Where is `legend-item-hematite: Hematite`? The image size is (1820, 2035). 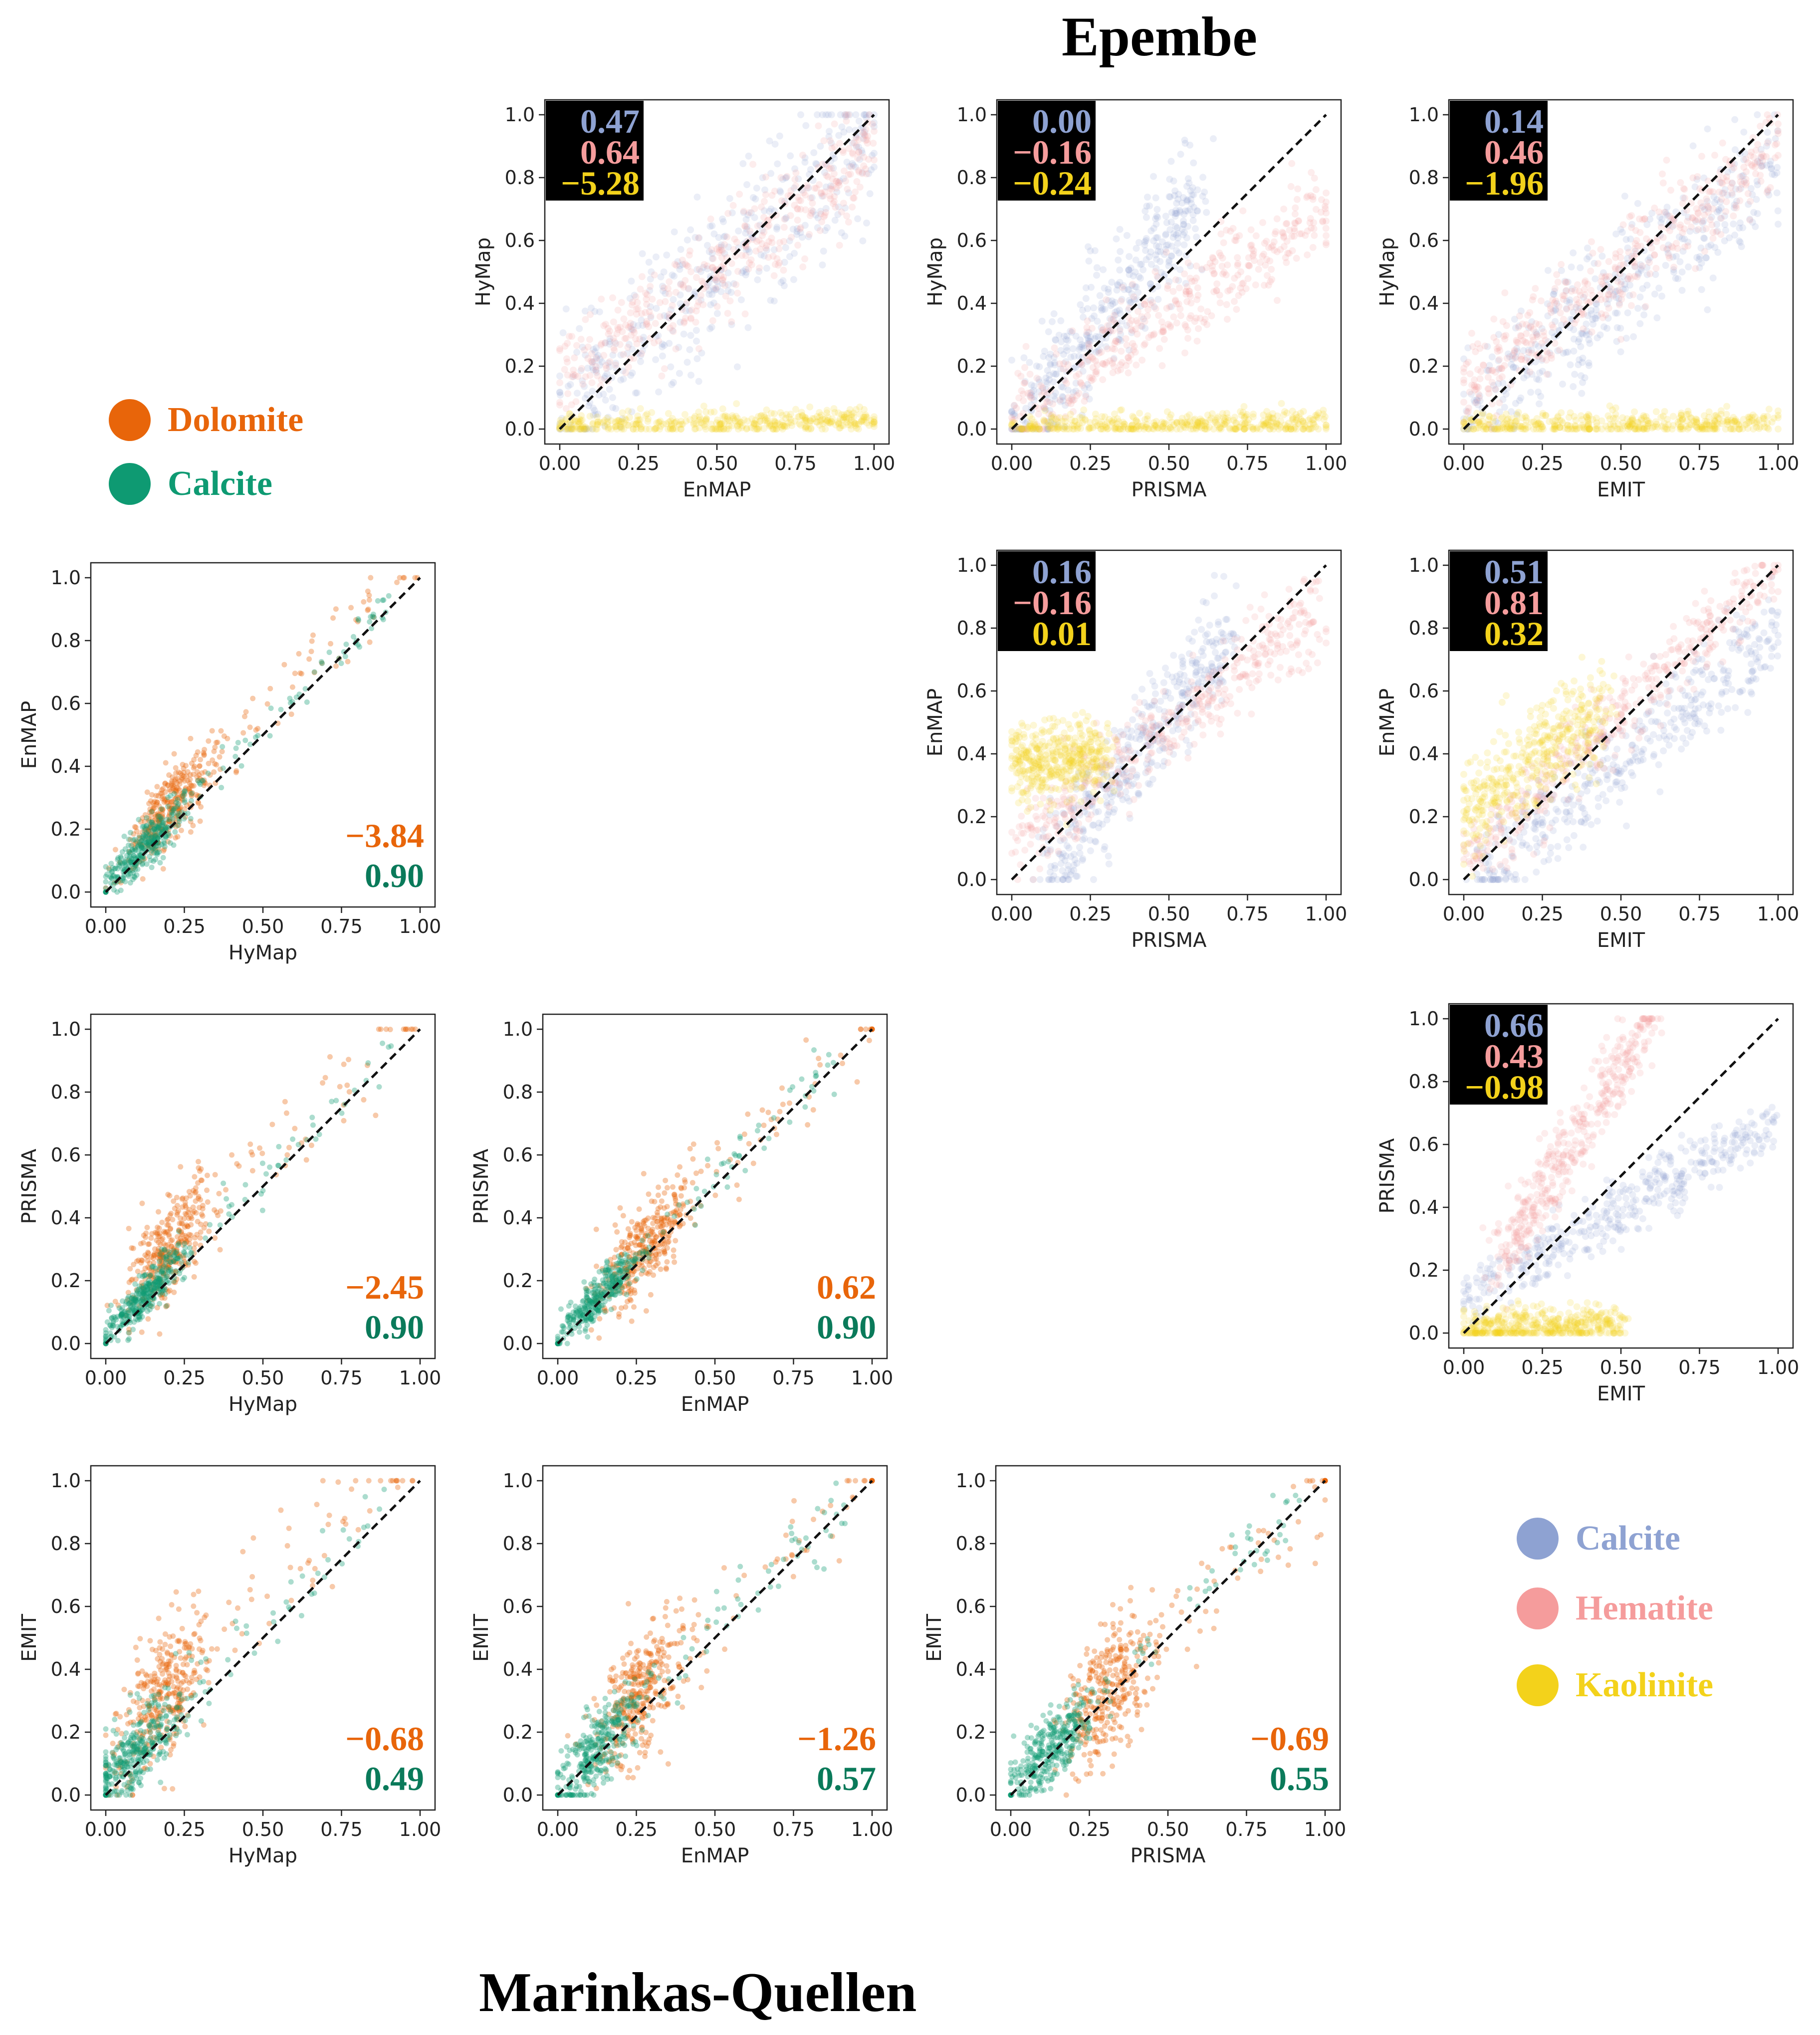
legend-item-hematite: Hematite is located at coordinates (1615, 1608).